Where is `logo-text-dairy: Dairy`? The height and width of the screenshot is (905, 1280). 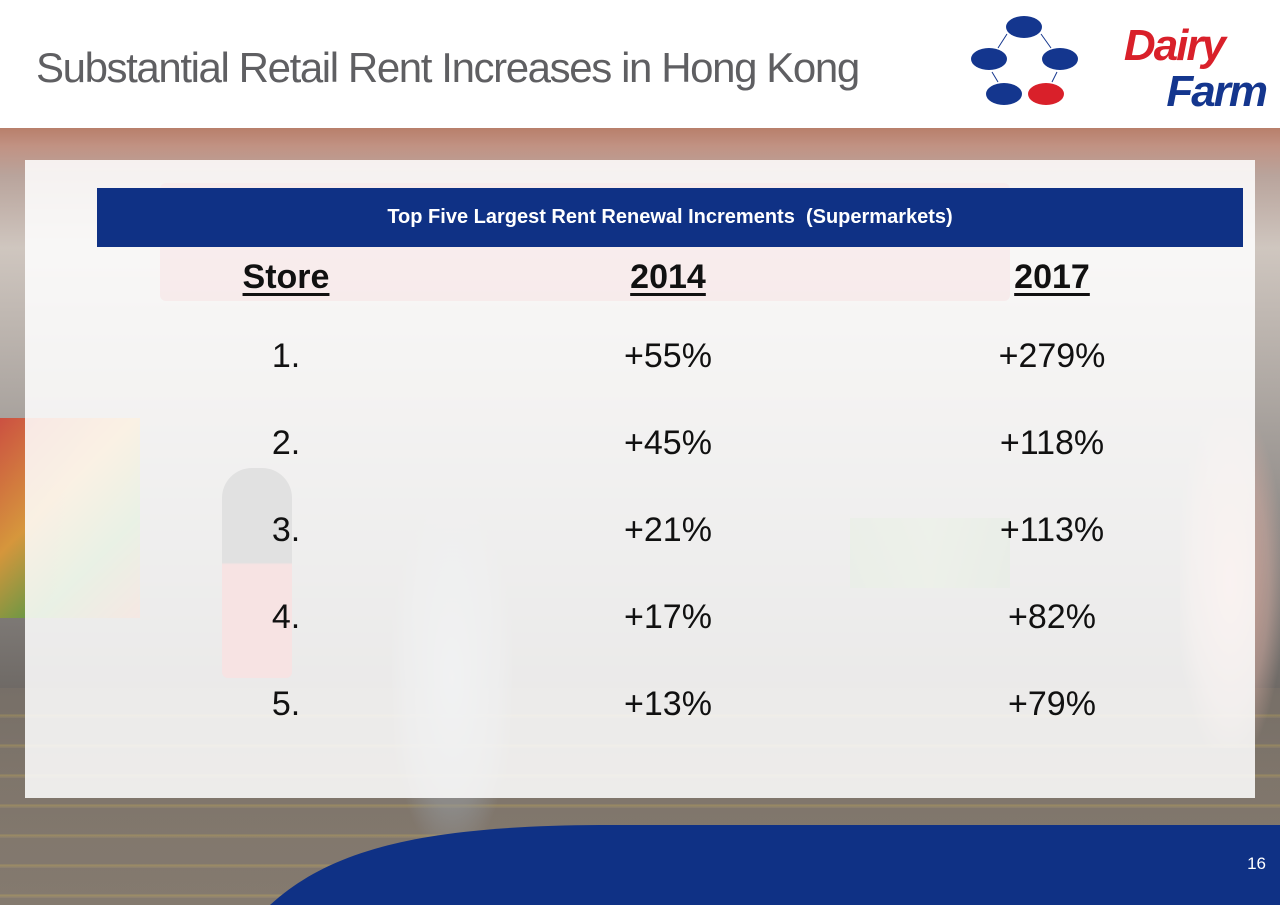
logo-text-dairy: Dairy is located at coordinates (1174, 45).